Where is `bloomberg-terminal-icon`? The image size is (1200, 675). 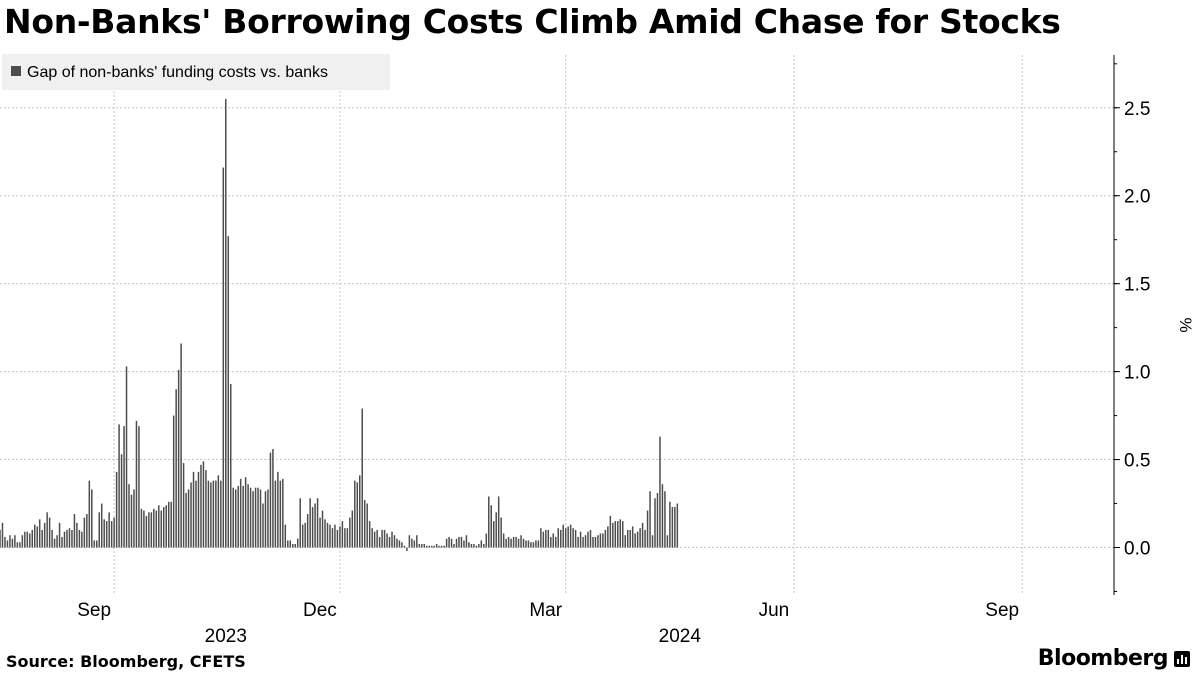
bloomberg-terminal-icon is located at coordinates (1182, 658).